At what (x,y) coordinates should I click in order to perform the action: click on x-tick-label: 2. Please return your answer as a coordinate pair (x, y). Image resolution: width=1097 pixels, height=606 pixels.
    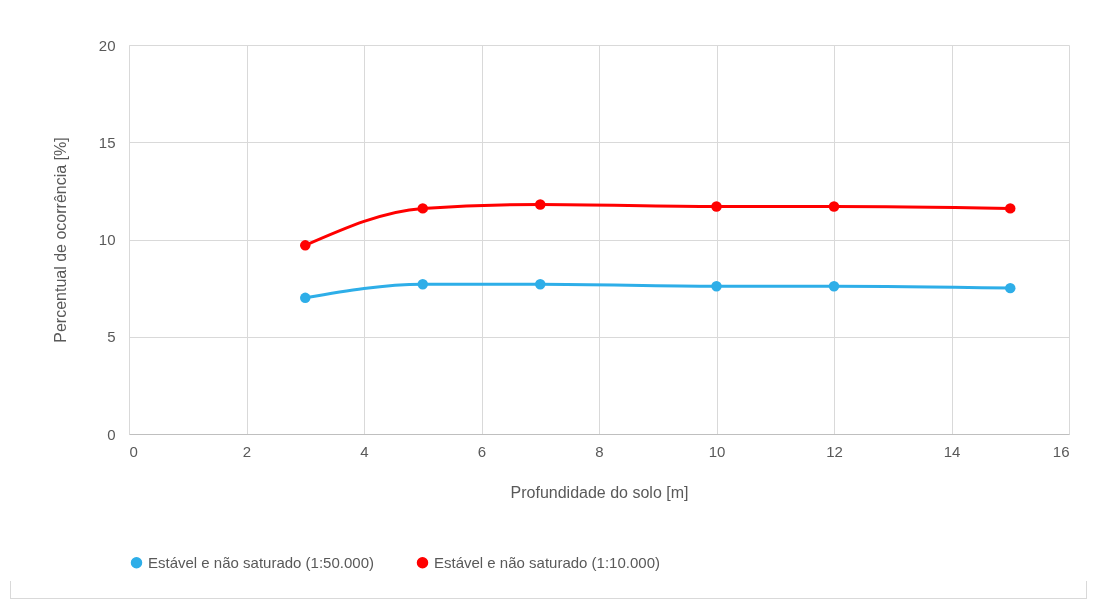
    Looking at the image, I should click on (247, 451).